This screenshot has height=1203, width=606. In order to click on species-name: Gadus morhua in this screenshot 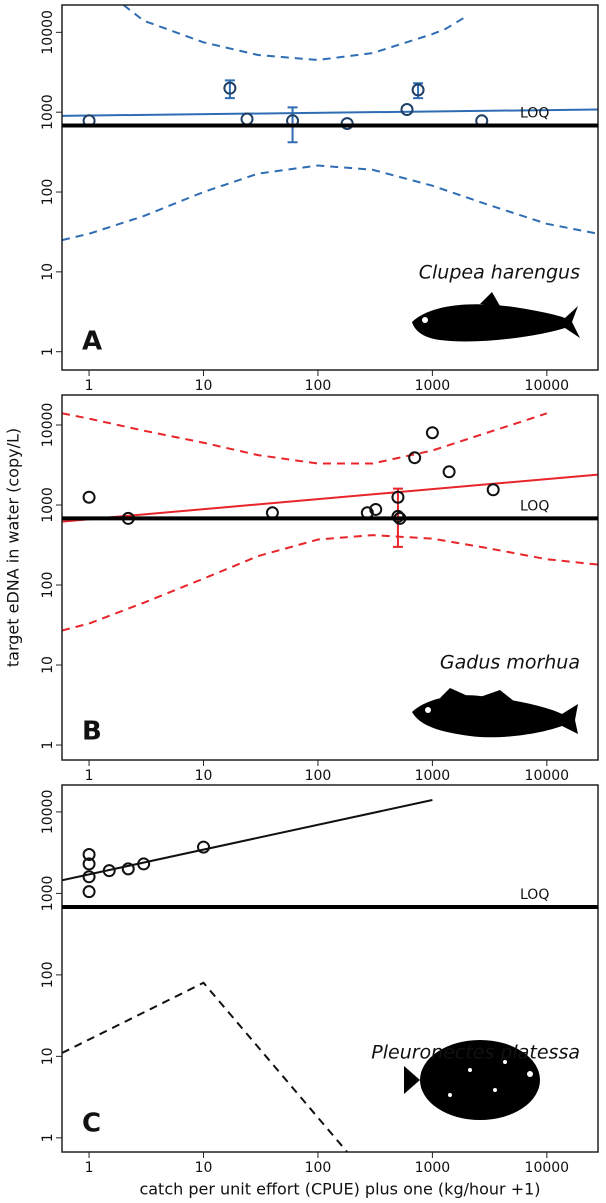, I will do `click(510, 663)`.